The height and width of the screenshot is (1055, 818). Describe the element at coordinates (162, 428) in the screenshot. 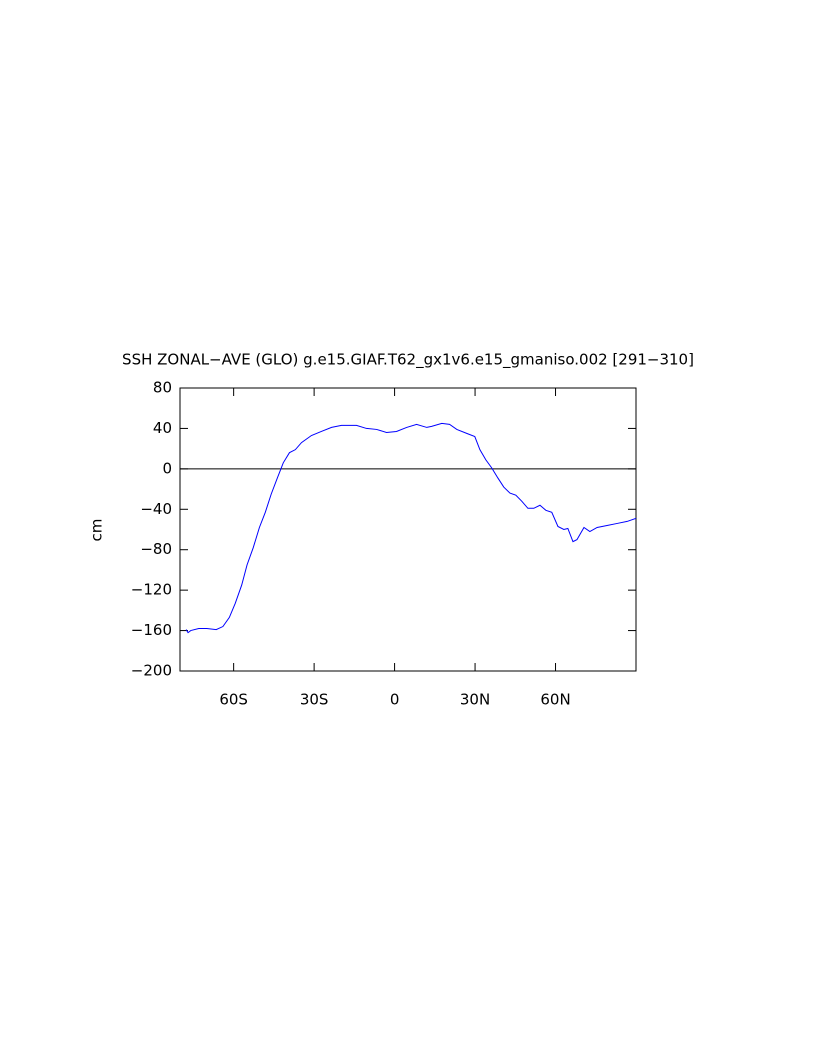

I see `y-tick-label: 40` at that location.